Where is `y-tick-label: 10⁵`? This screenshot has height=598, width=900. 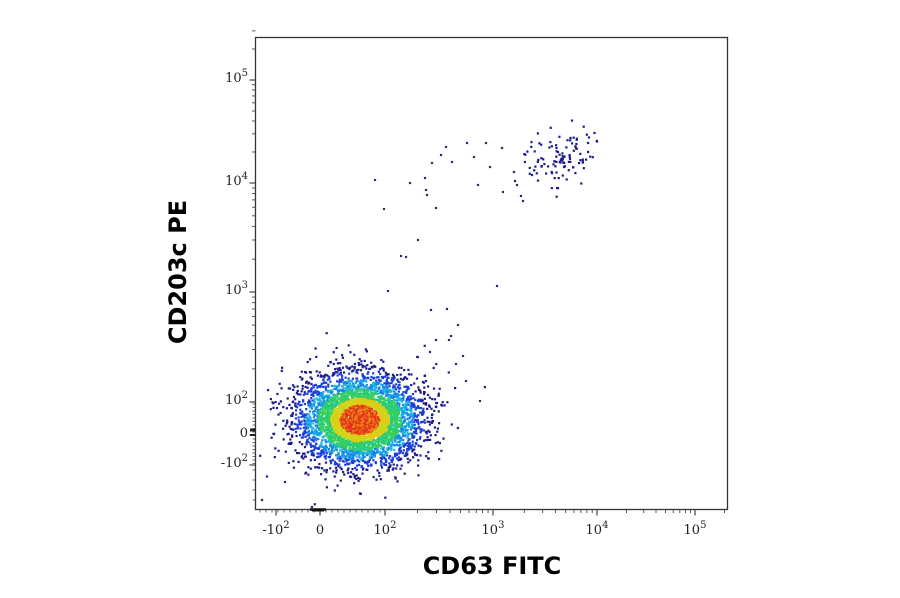
y-tick-label: 10⁵ is located at coordinates (236, 77).